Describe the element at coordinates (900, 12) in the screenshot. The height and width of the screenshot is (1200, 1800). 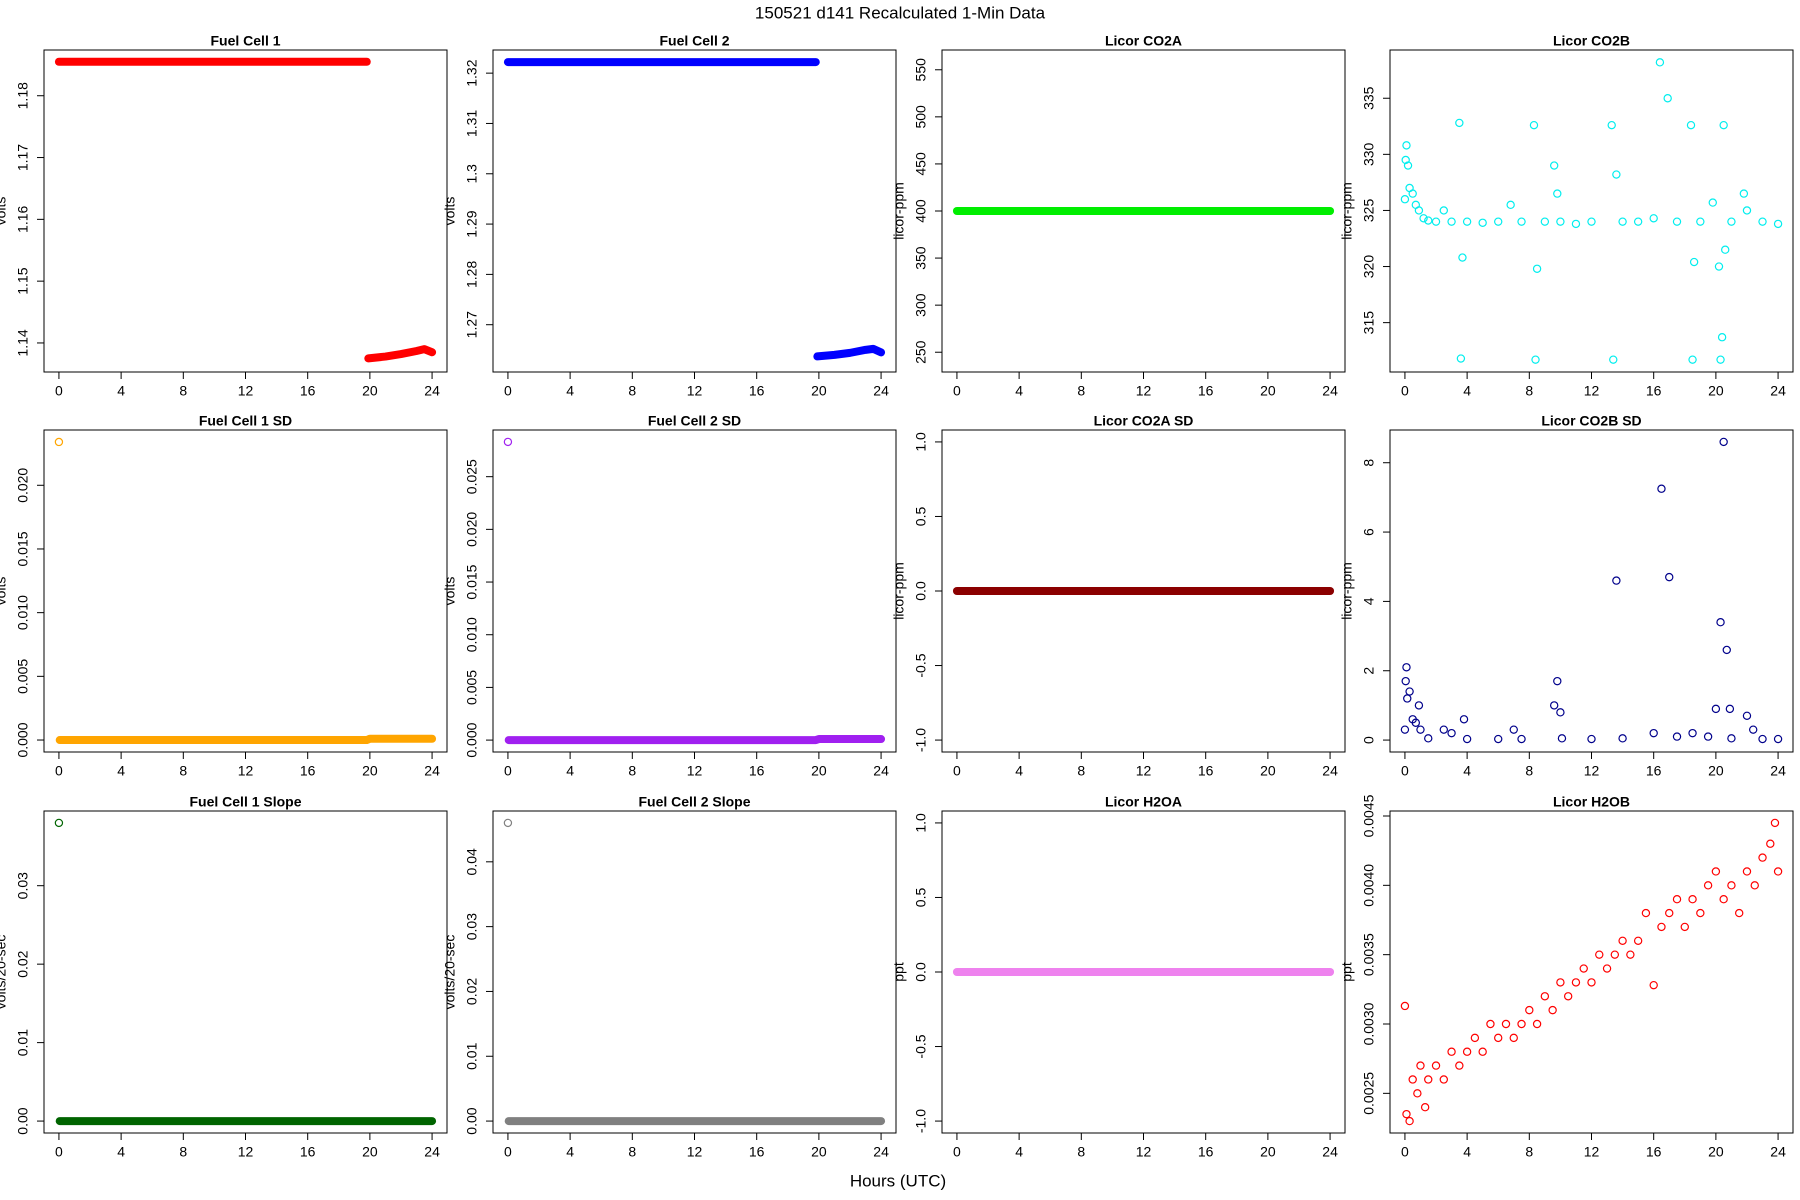
I see `page-title: 150521 d141 Recalculated 1-Min Data` at that location.